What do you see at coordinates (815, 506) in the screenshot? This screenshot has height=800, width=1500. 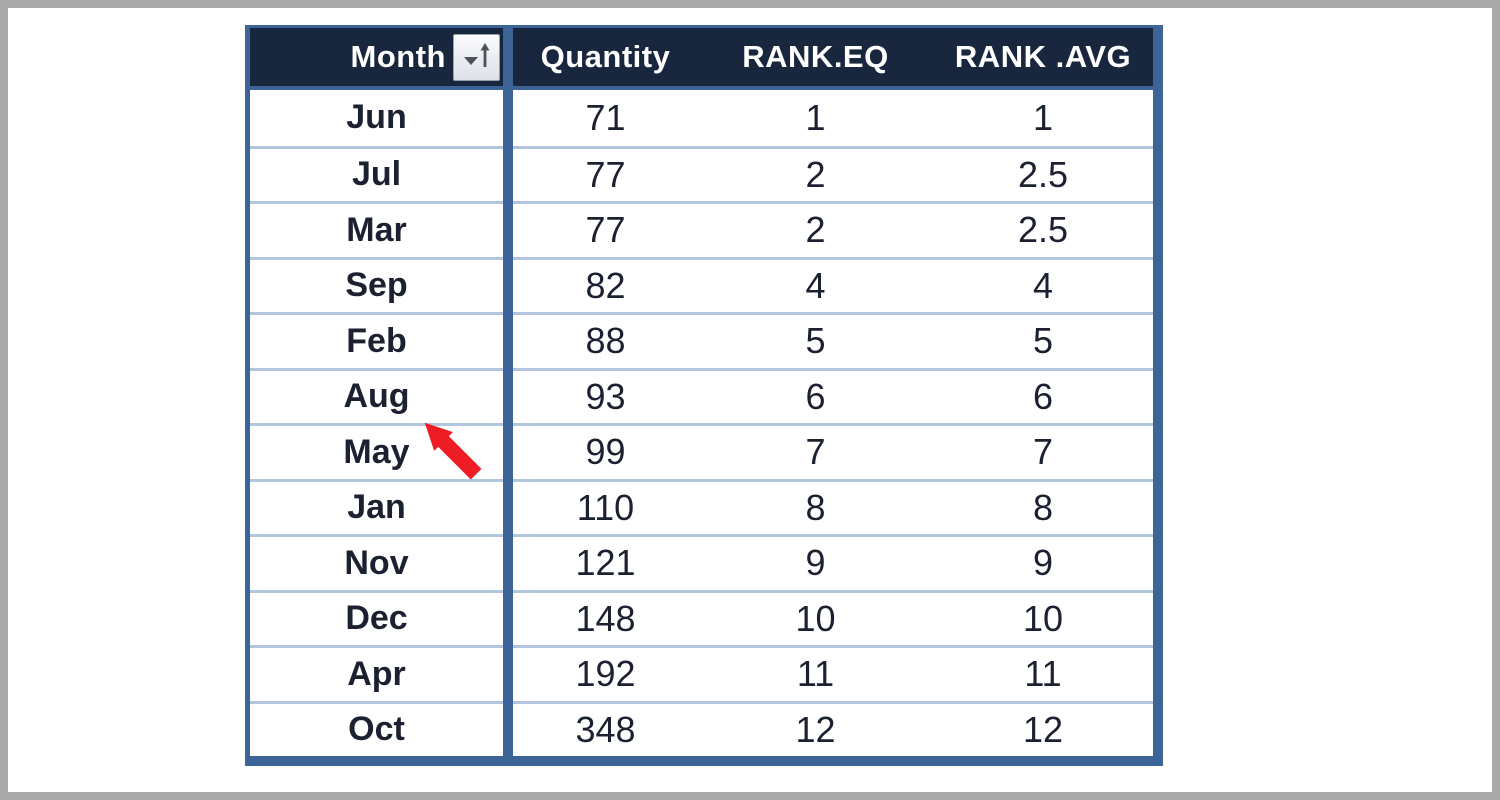 I see `rank-eq-cell: 8` at bounding box center [815, 506].